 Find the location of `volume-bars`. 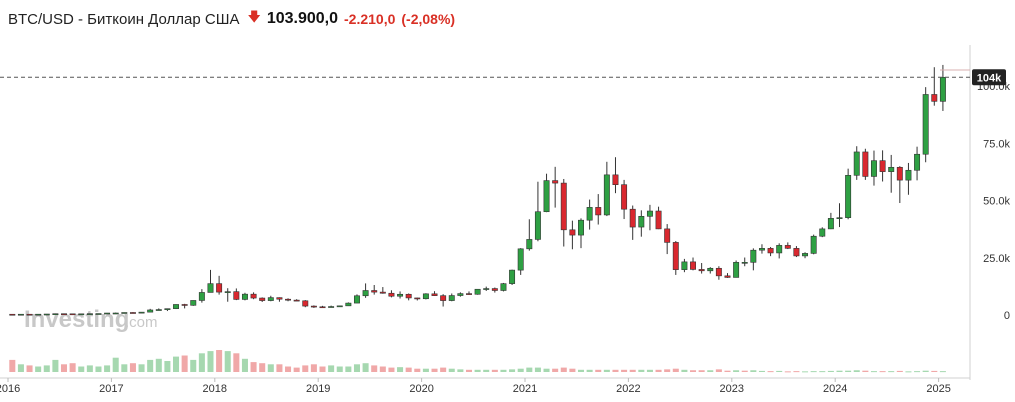

volume-bars is located at coordinates (477, 361).